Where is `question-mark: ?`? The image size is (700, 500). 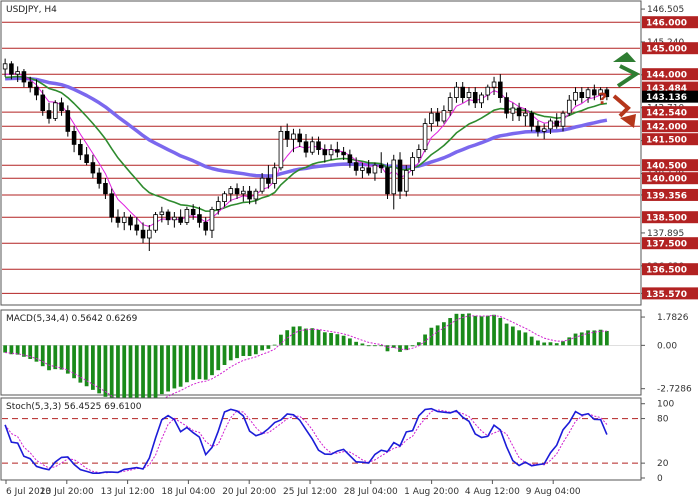
question-mark: ? is located at coordinates (602, 98).